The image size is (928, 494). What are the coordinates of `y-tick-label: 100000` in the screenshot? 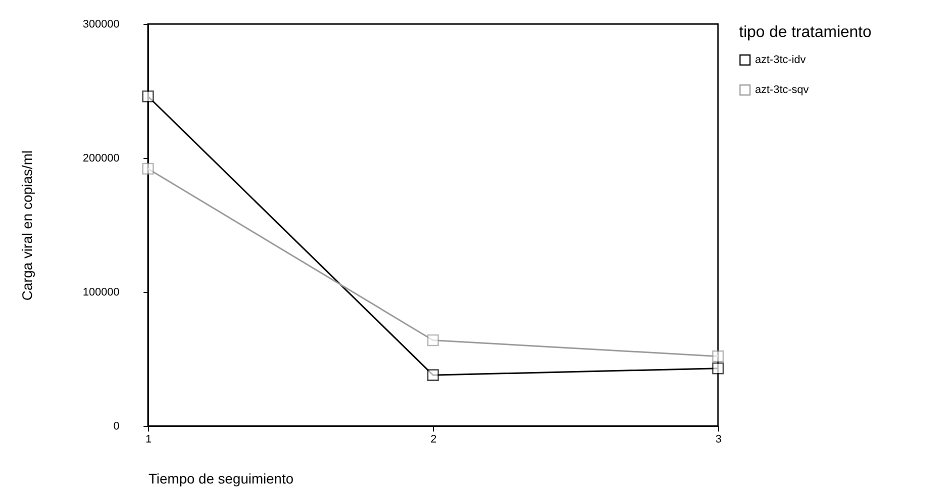 It's located at (101, 292).